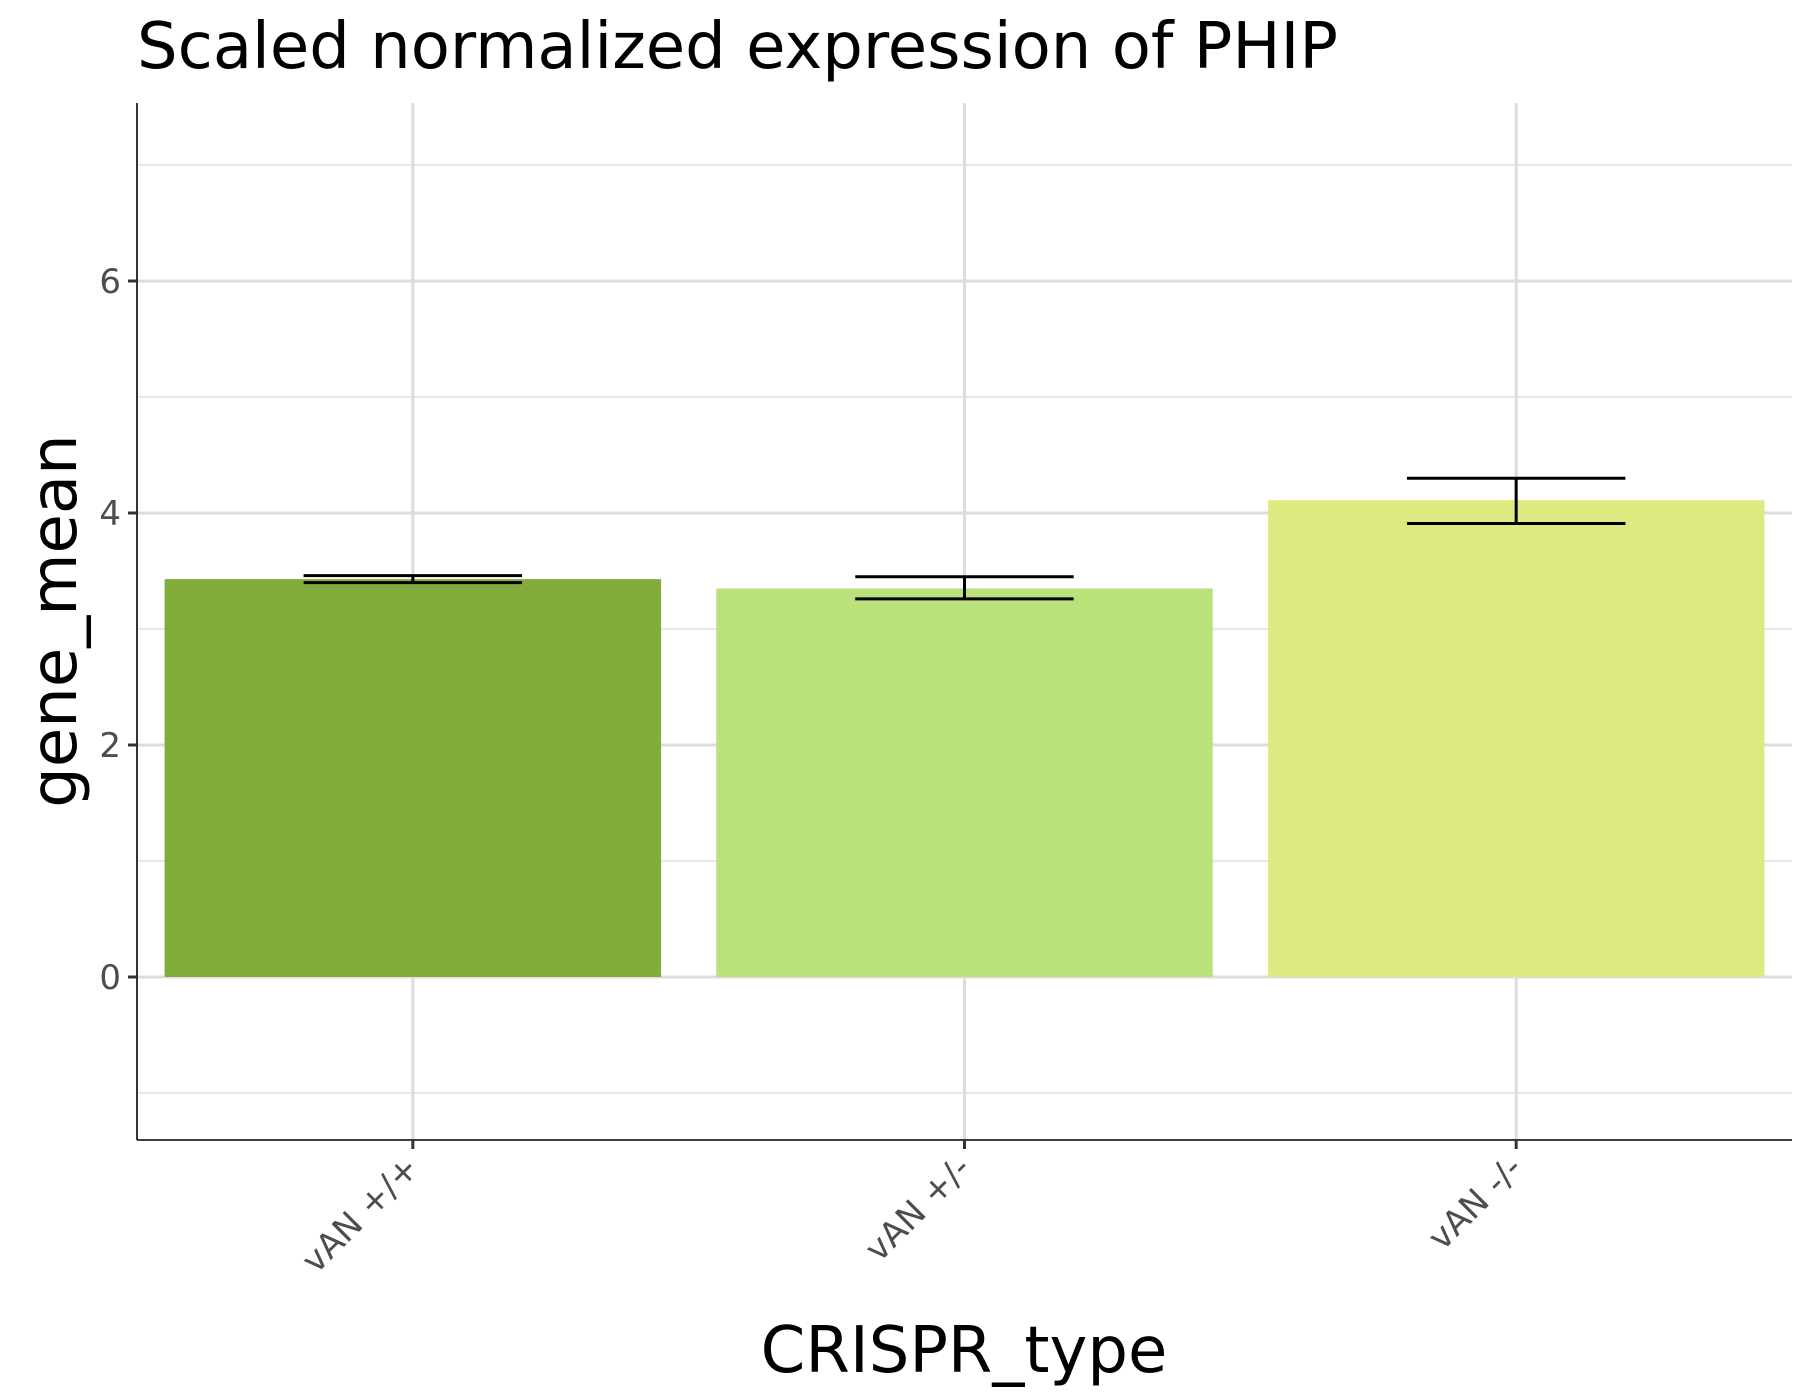  I want to click on x-axis-ticks: vAN +/+ vAN +/- vAN -/-, so click(912, 1210).